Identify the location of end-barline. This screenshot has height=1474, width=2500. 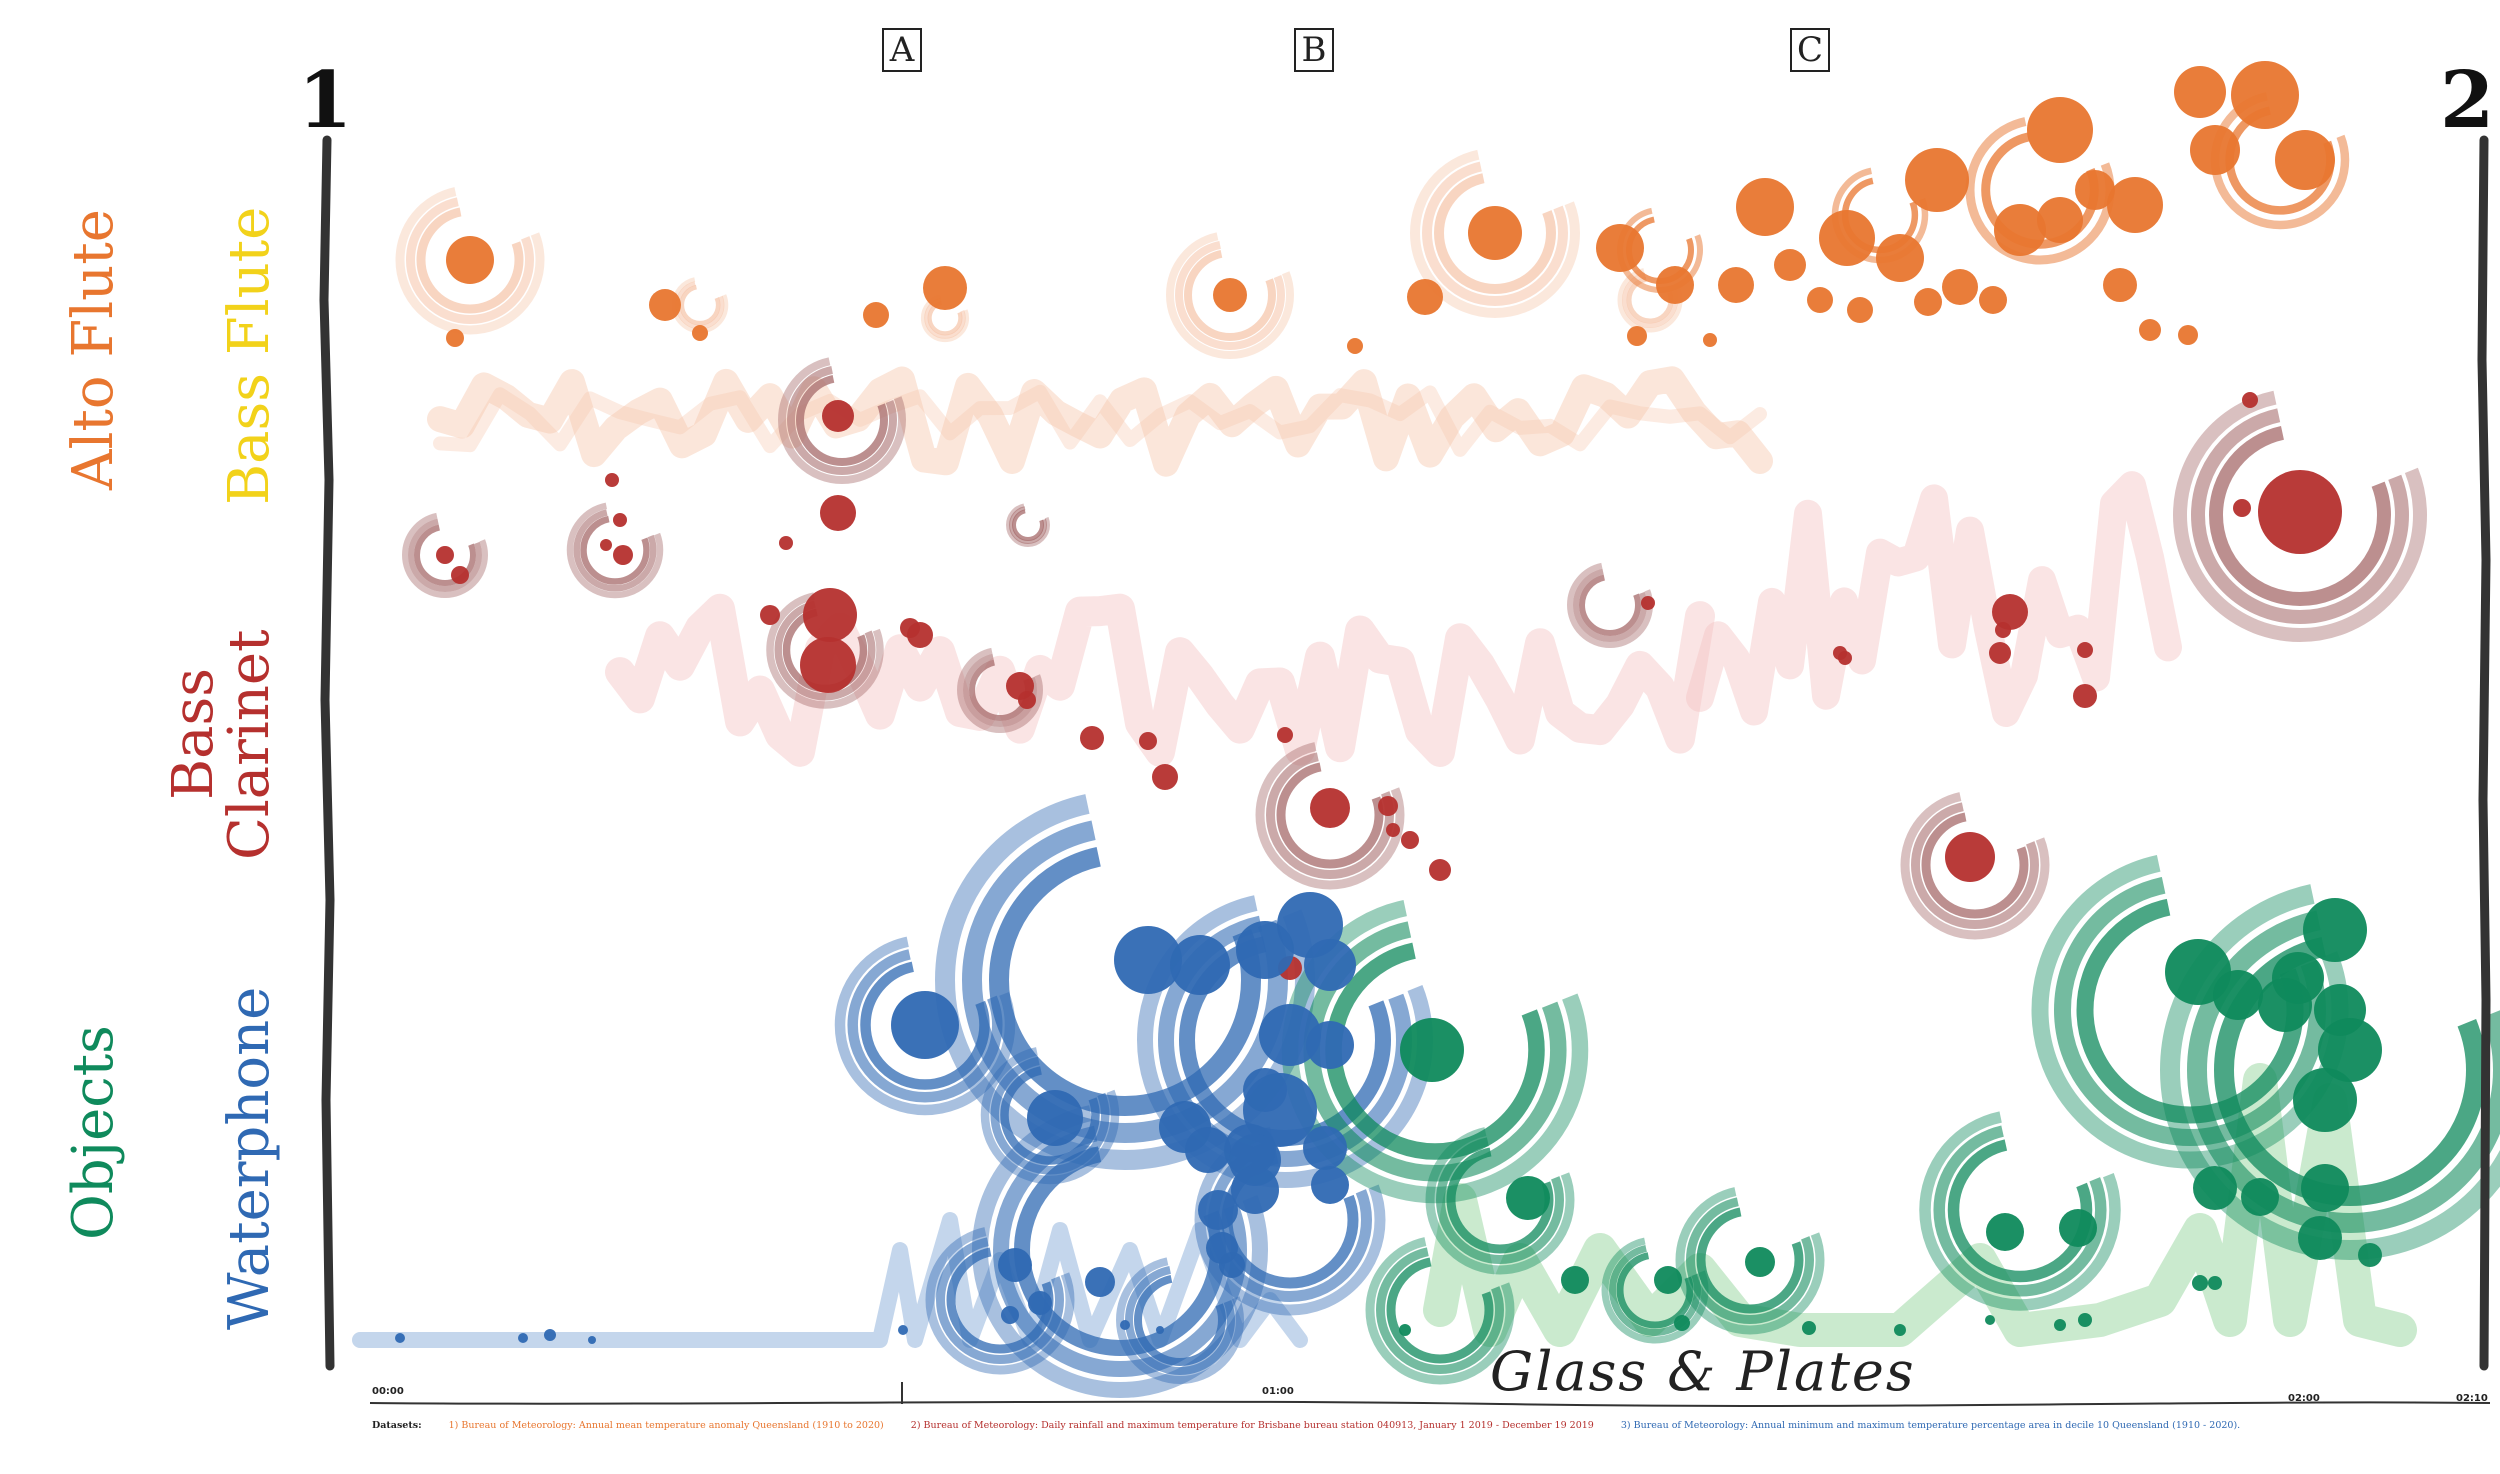
(2484, 753).